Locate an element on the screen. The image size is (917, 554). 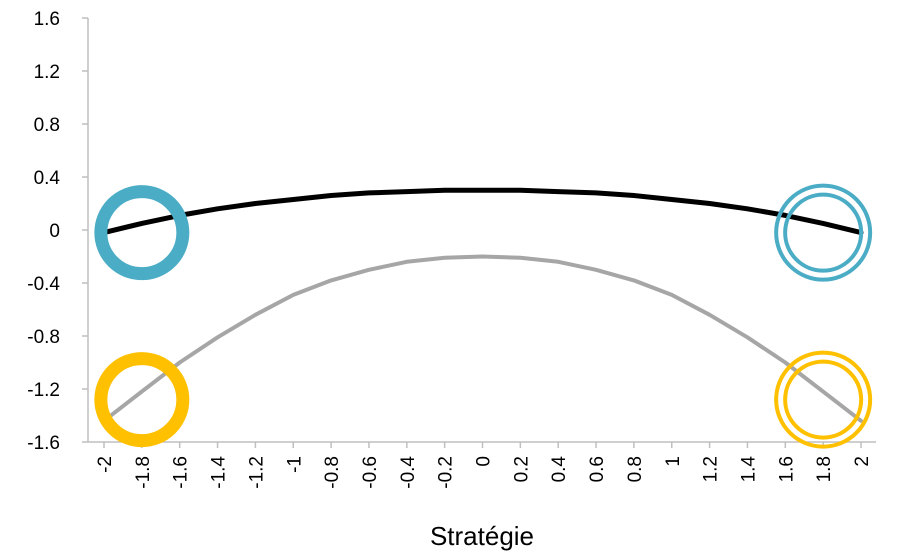
x-tick-label: -1.4 is located at coordinates (219, 472).